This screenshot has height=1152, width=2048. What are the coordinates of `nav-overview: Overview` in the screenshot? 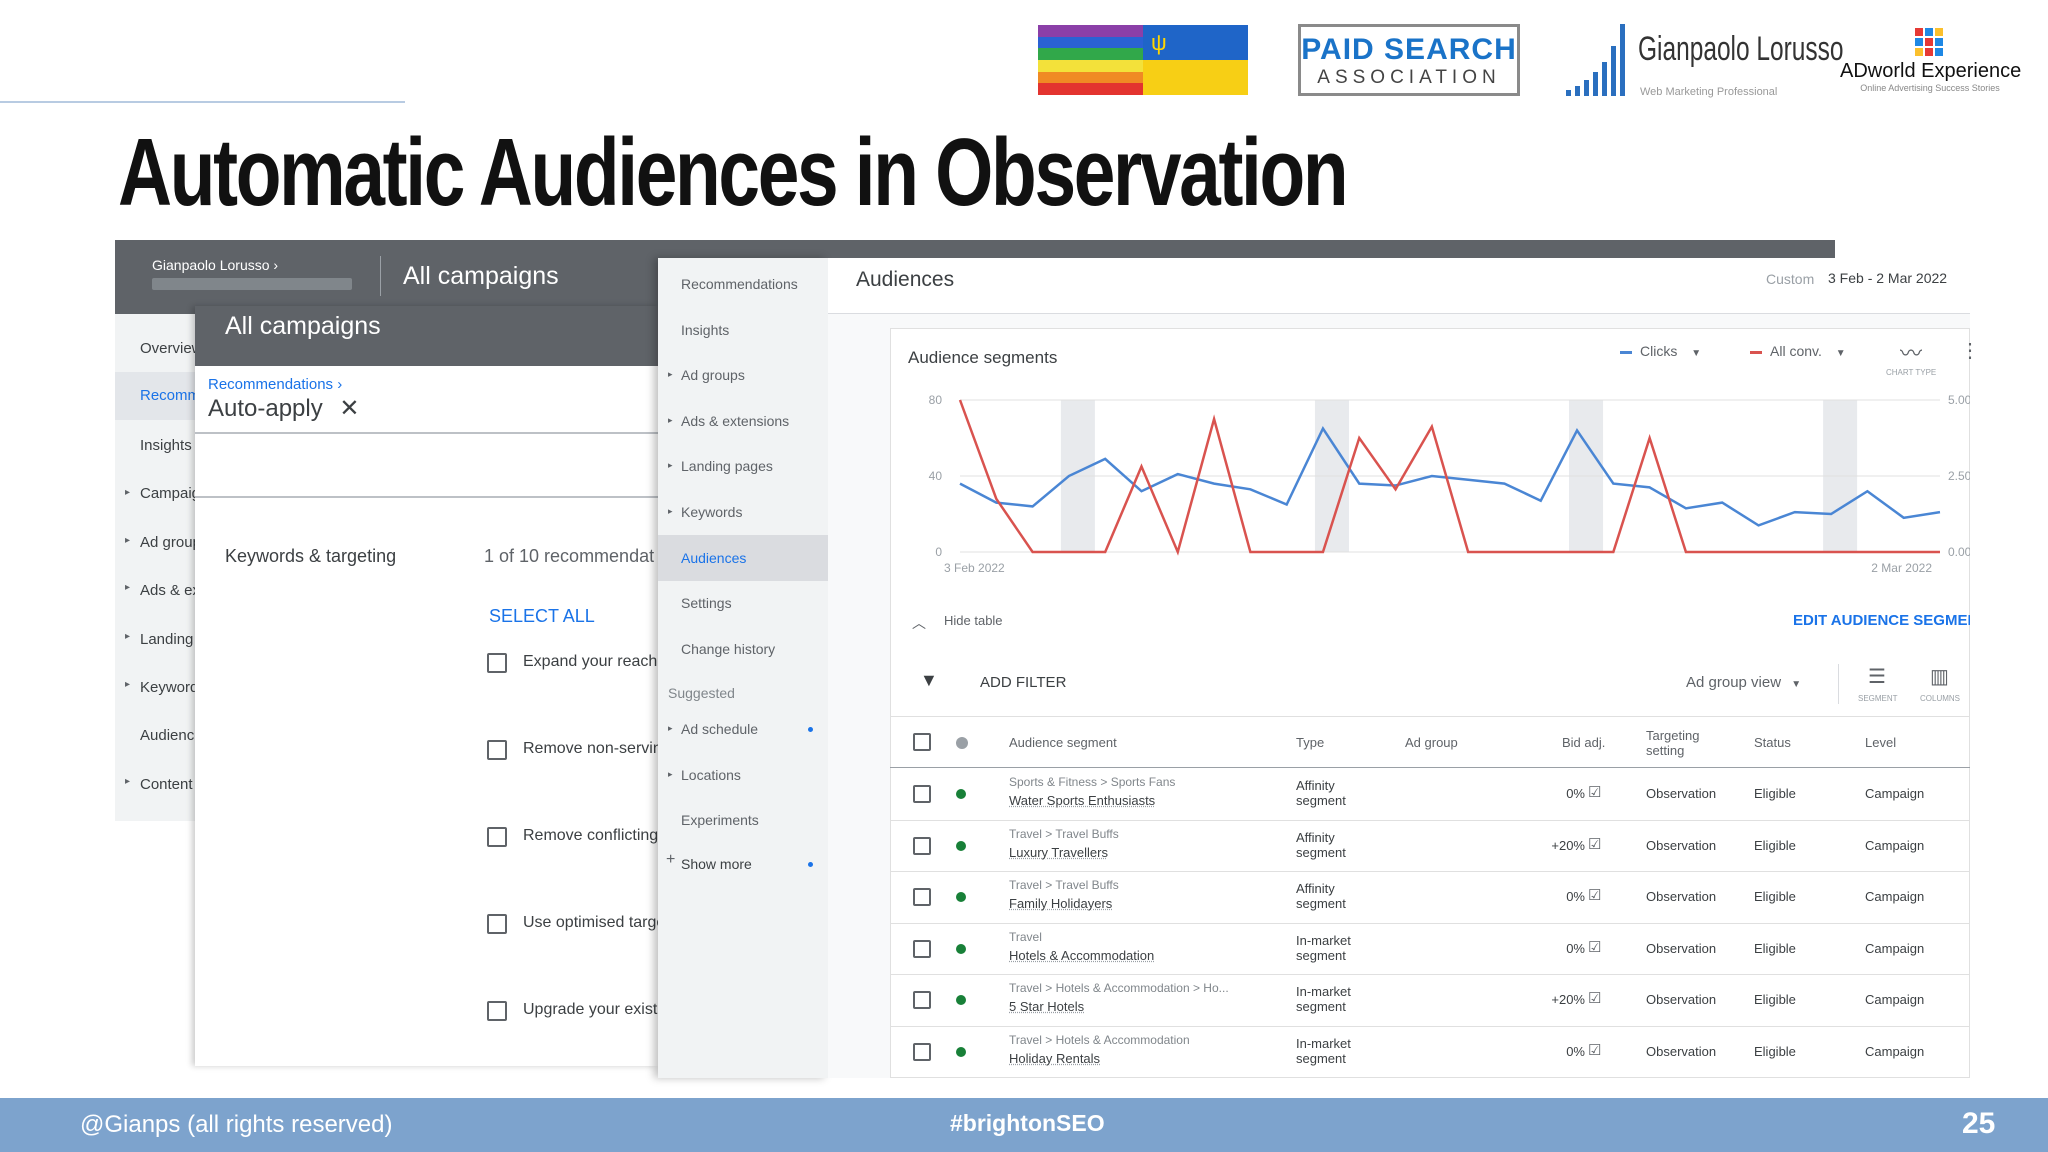 It's located at (167, 348).